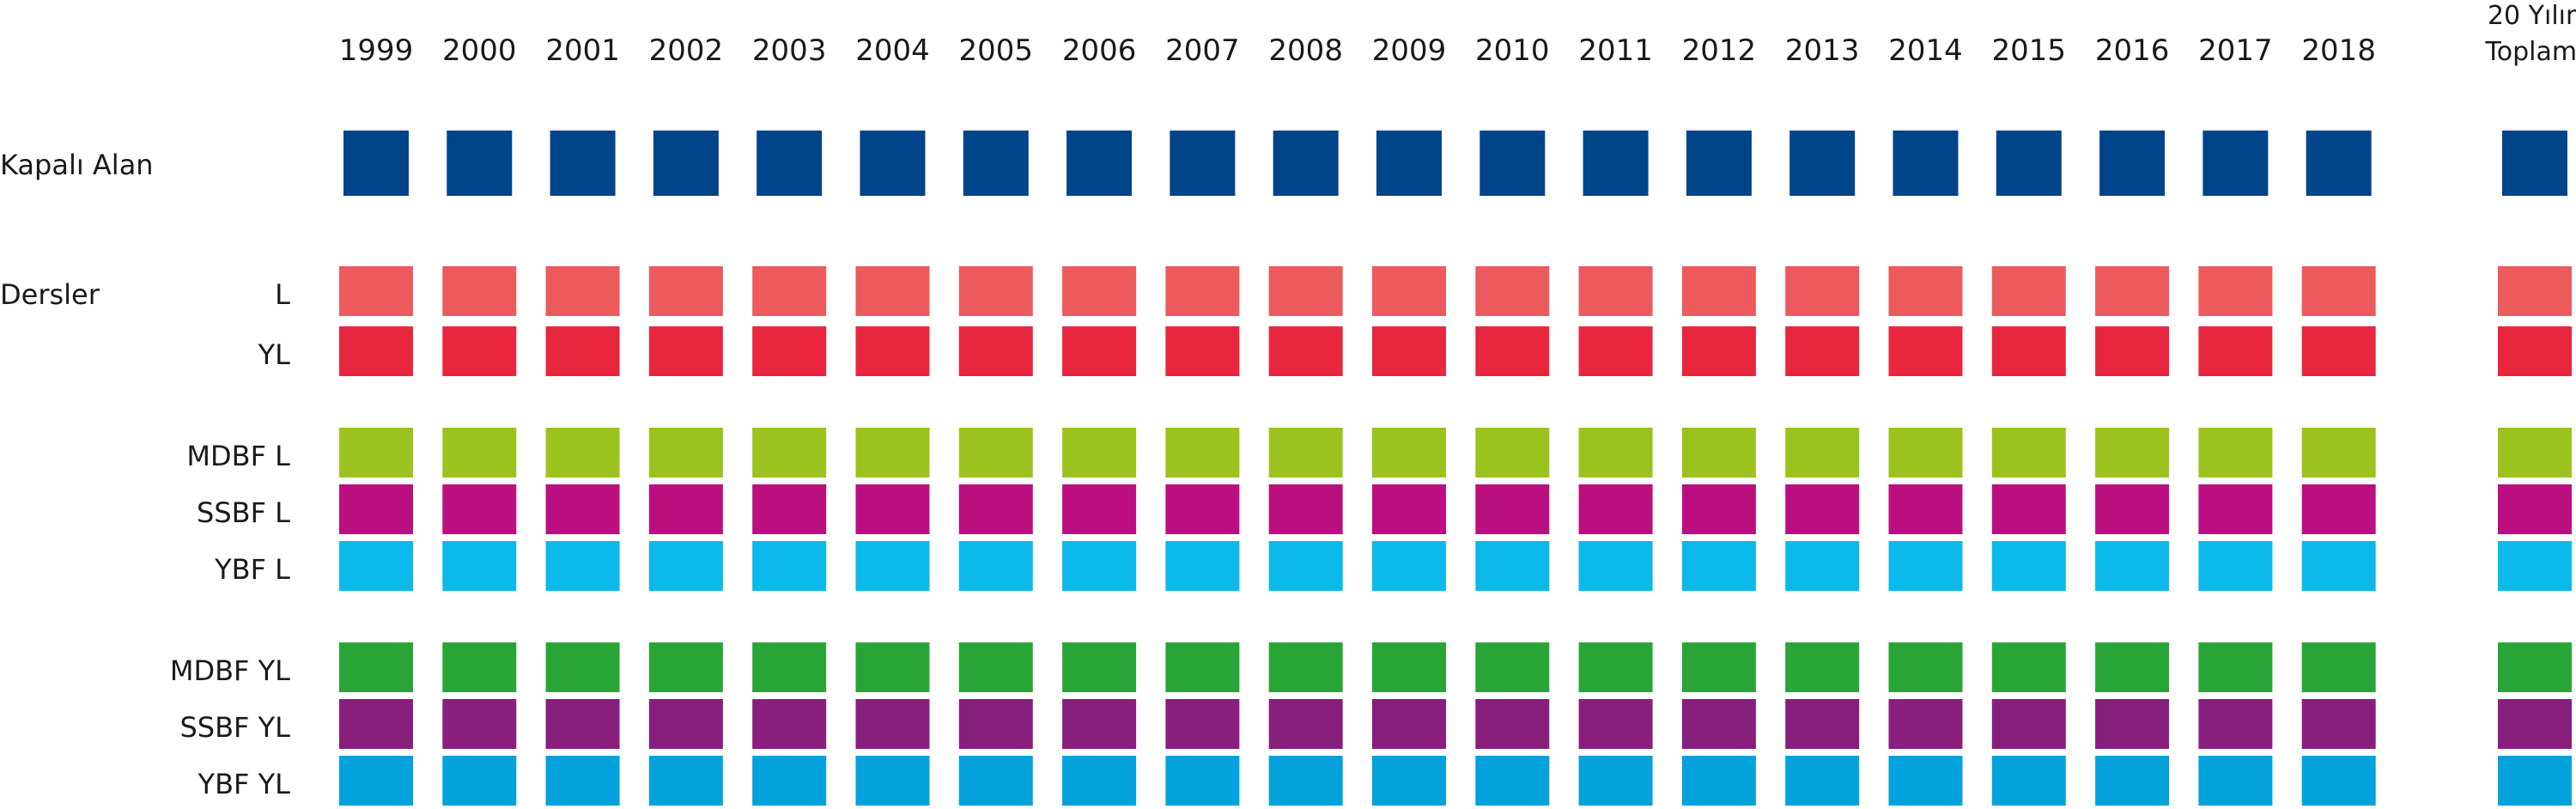 The height and width of the screenshot is (809, 2576). What do you see at coordinates (2029, 50) in the screenshot?
I see `year-label: 2015` at bounding box center [2029, 50].